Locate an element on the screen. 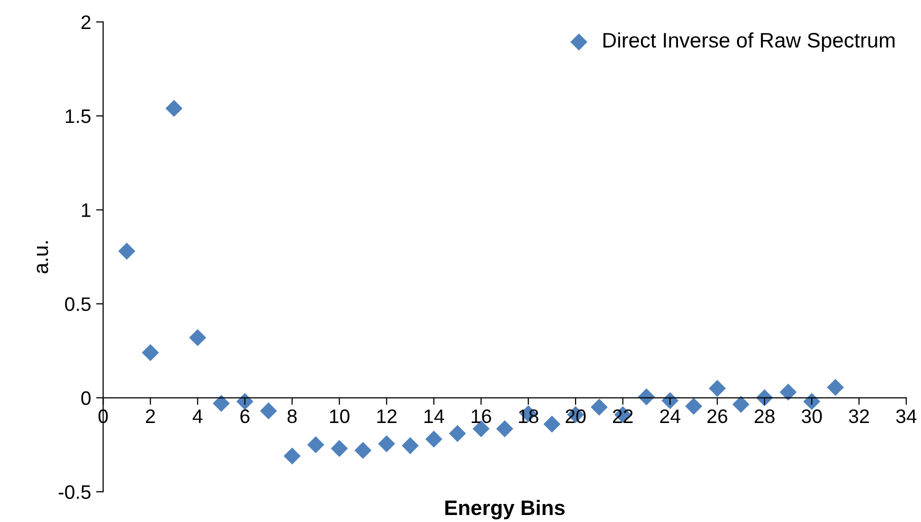  x-tick-label: 12 is located at coordinates (386, 416).